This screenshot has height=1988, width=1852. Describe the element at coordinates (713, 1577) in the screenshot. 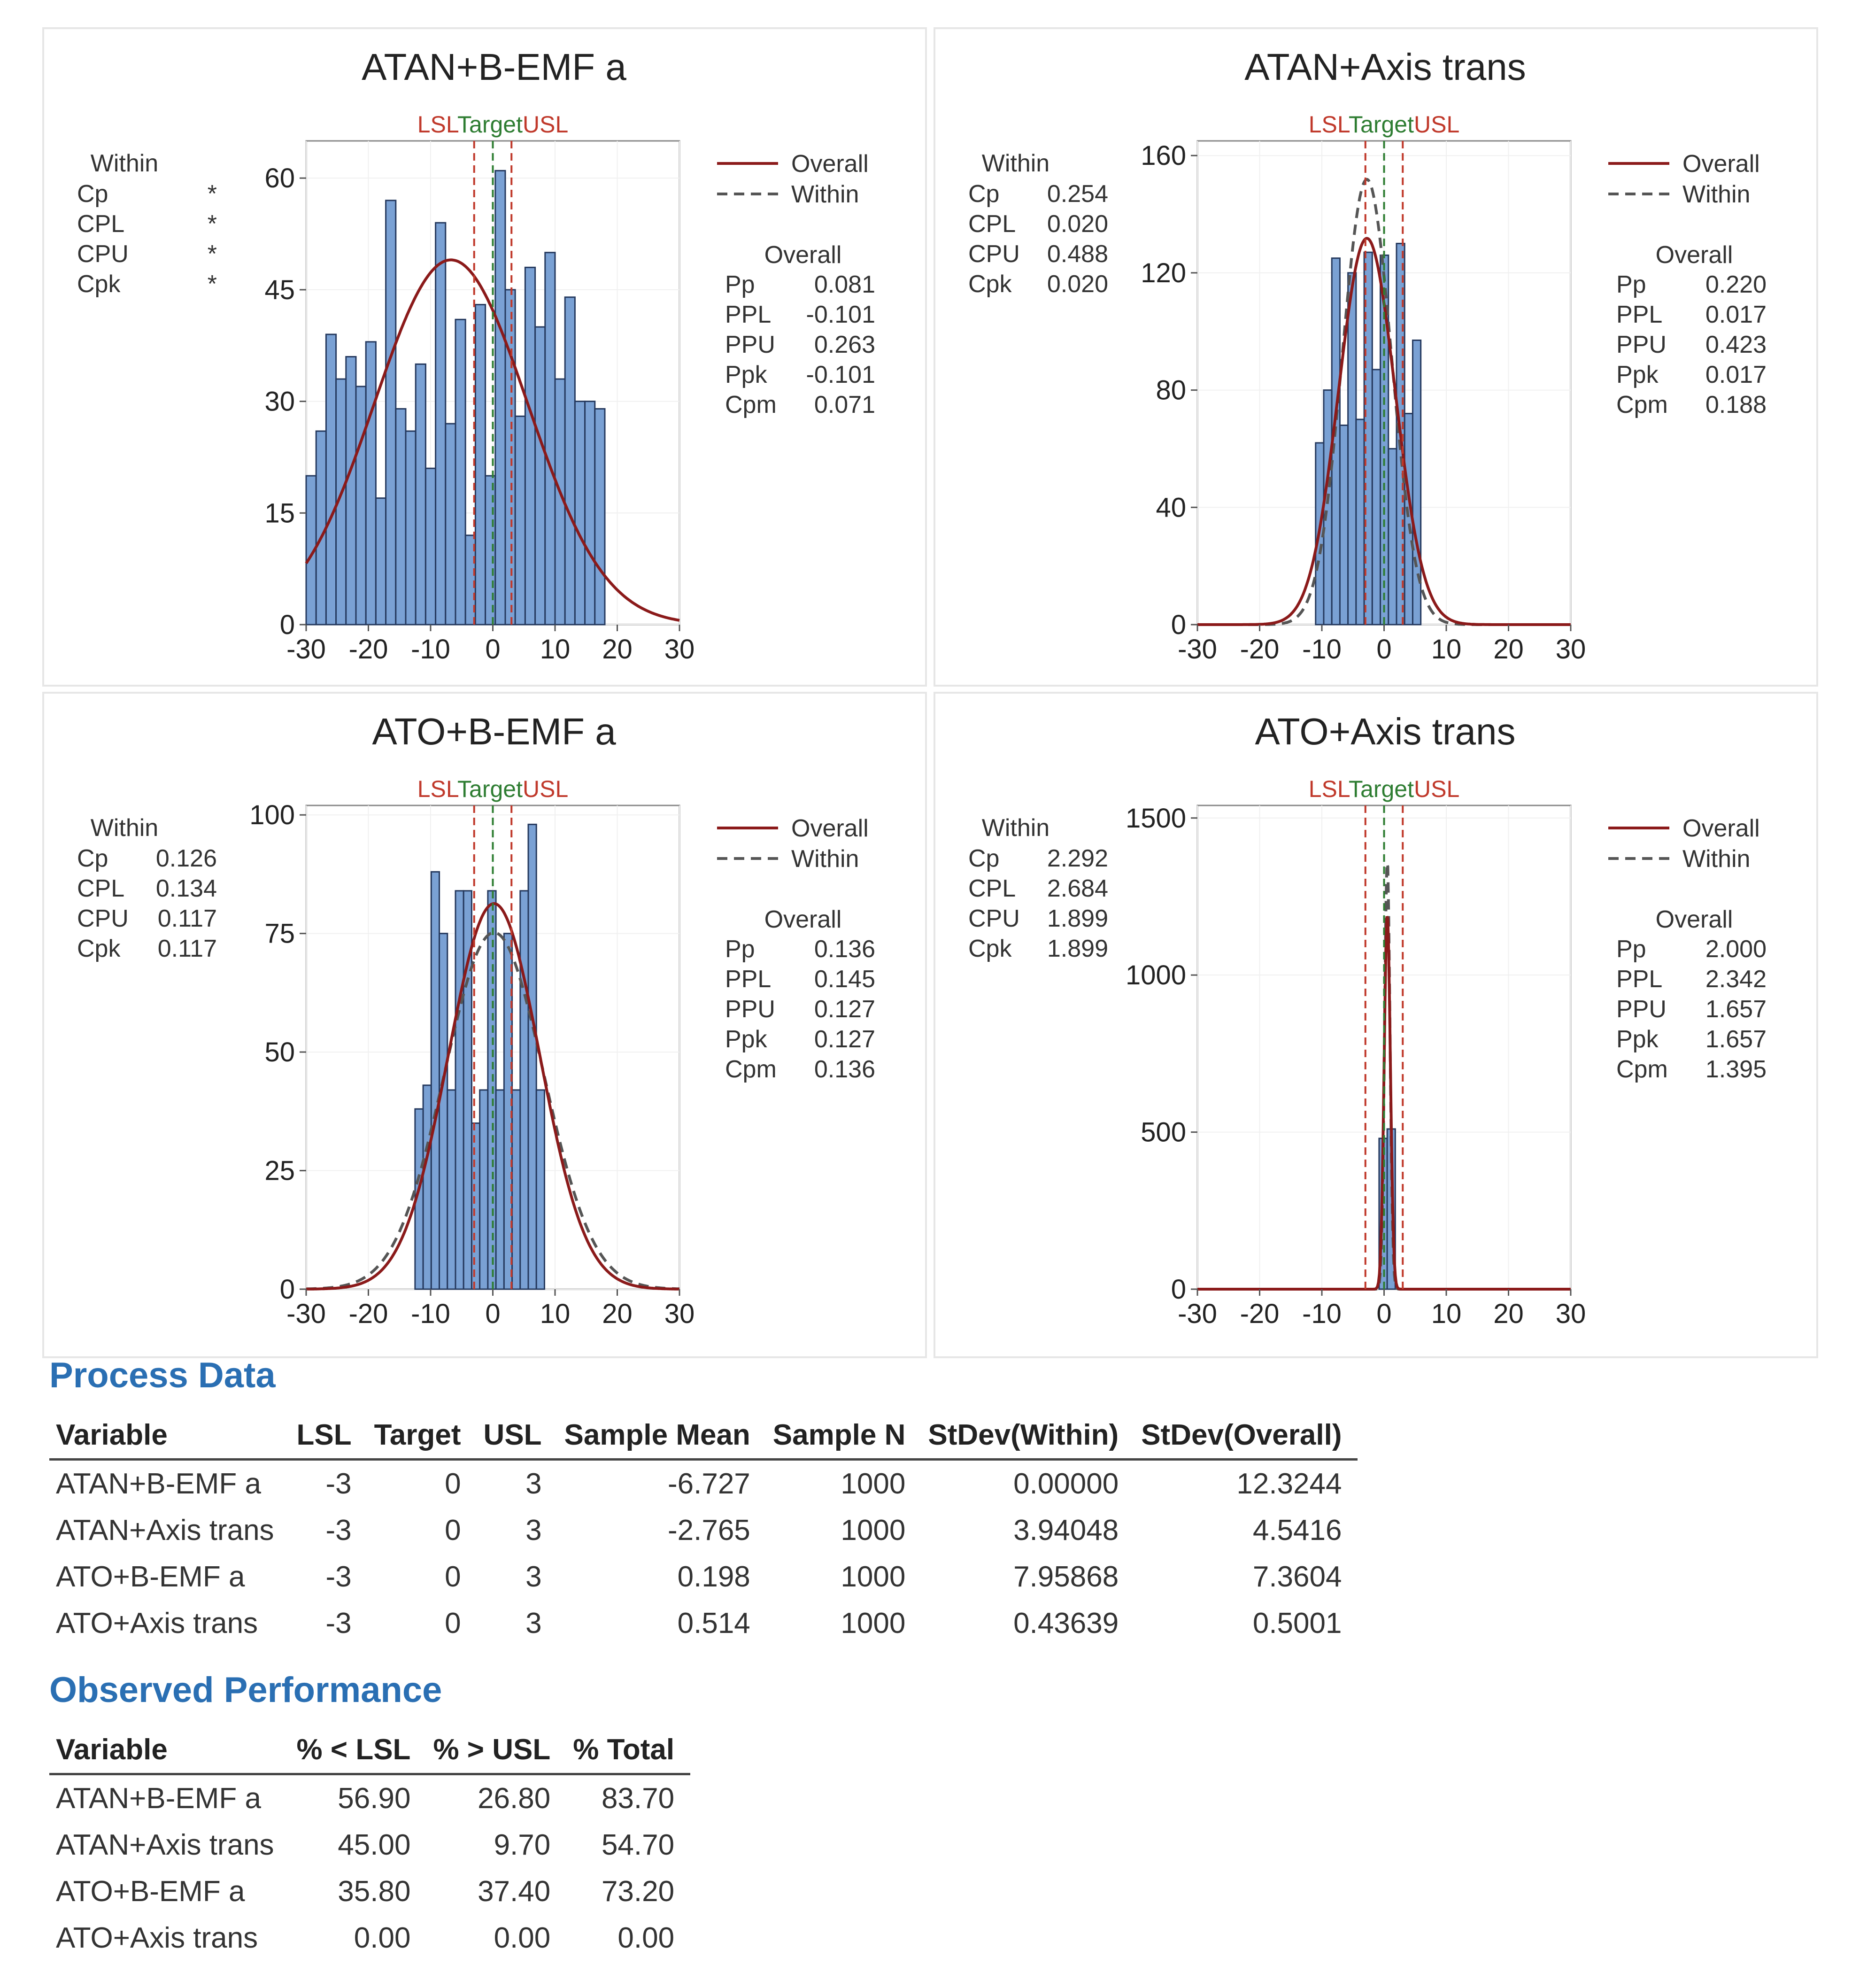

I see `value-cell: 0.198` at that location.